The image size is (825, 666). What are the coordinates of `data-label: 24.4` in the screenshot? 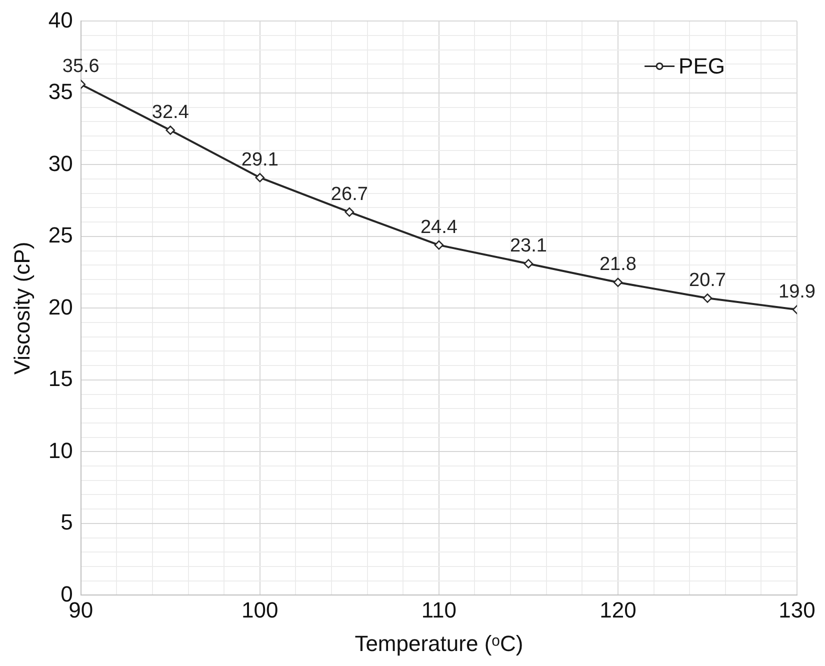 It's located at (439, 227).